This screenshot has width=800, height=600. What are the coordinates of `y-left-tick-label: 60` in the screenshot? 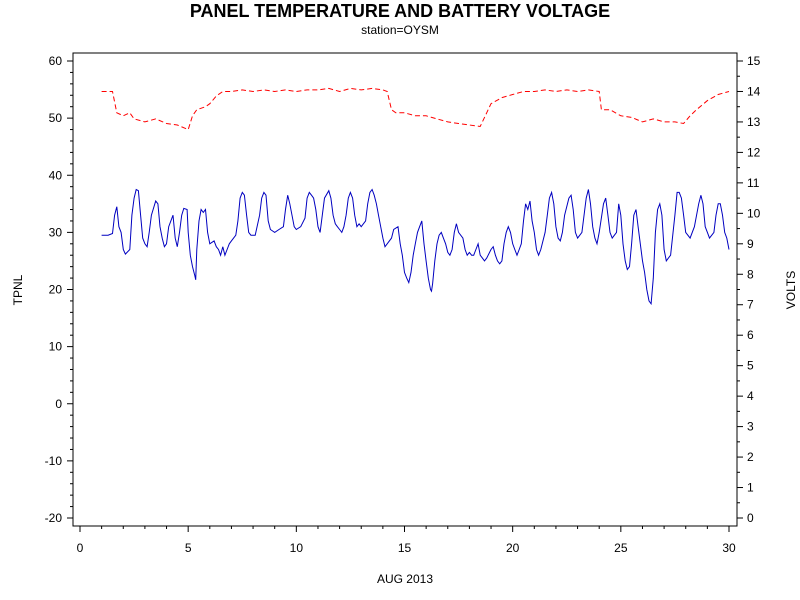 It's located at (56, 61).